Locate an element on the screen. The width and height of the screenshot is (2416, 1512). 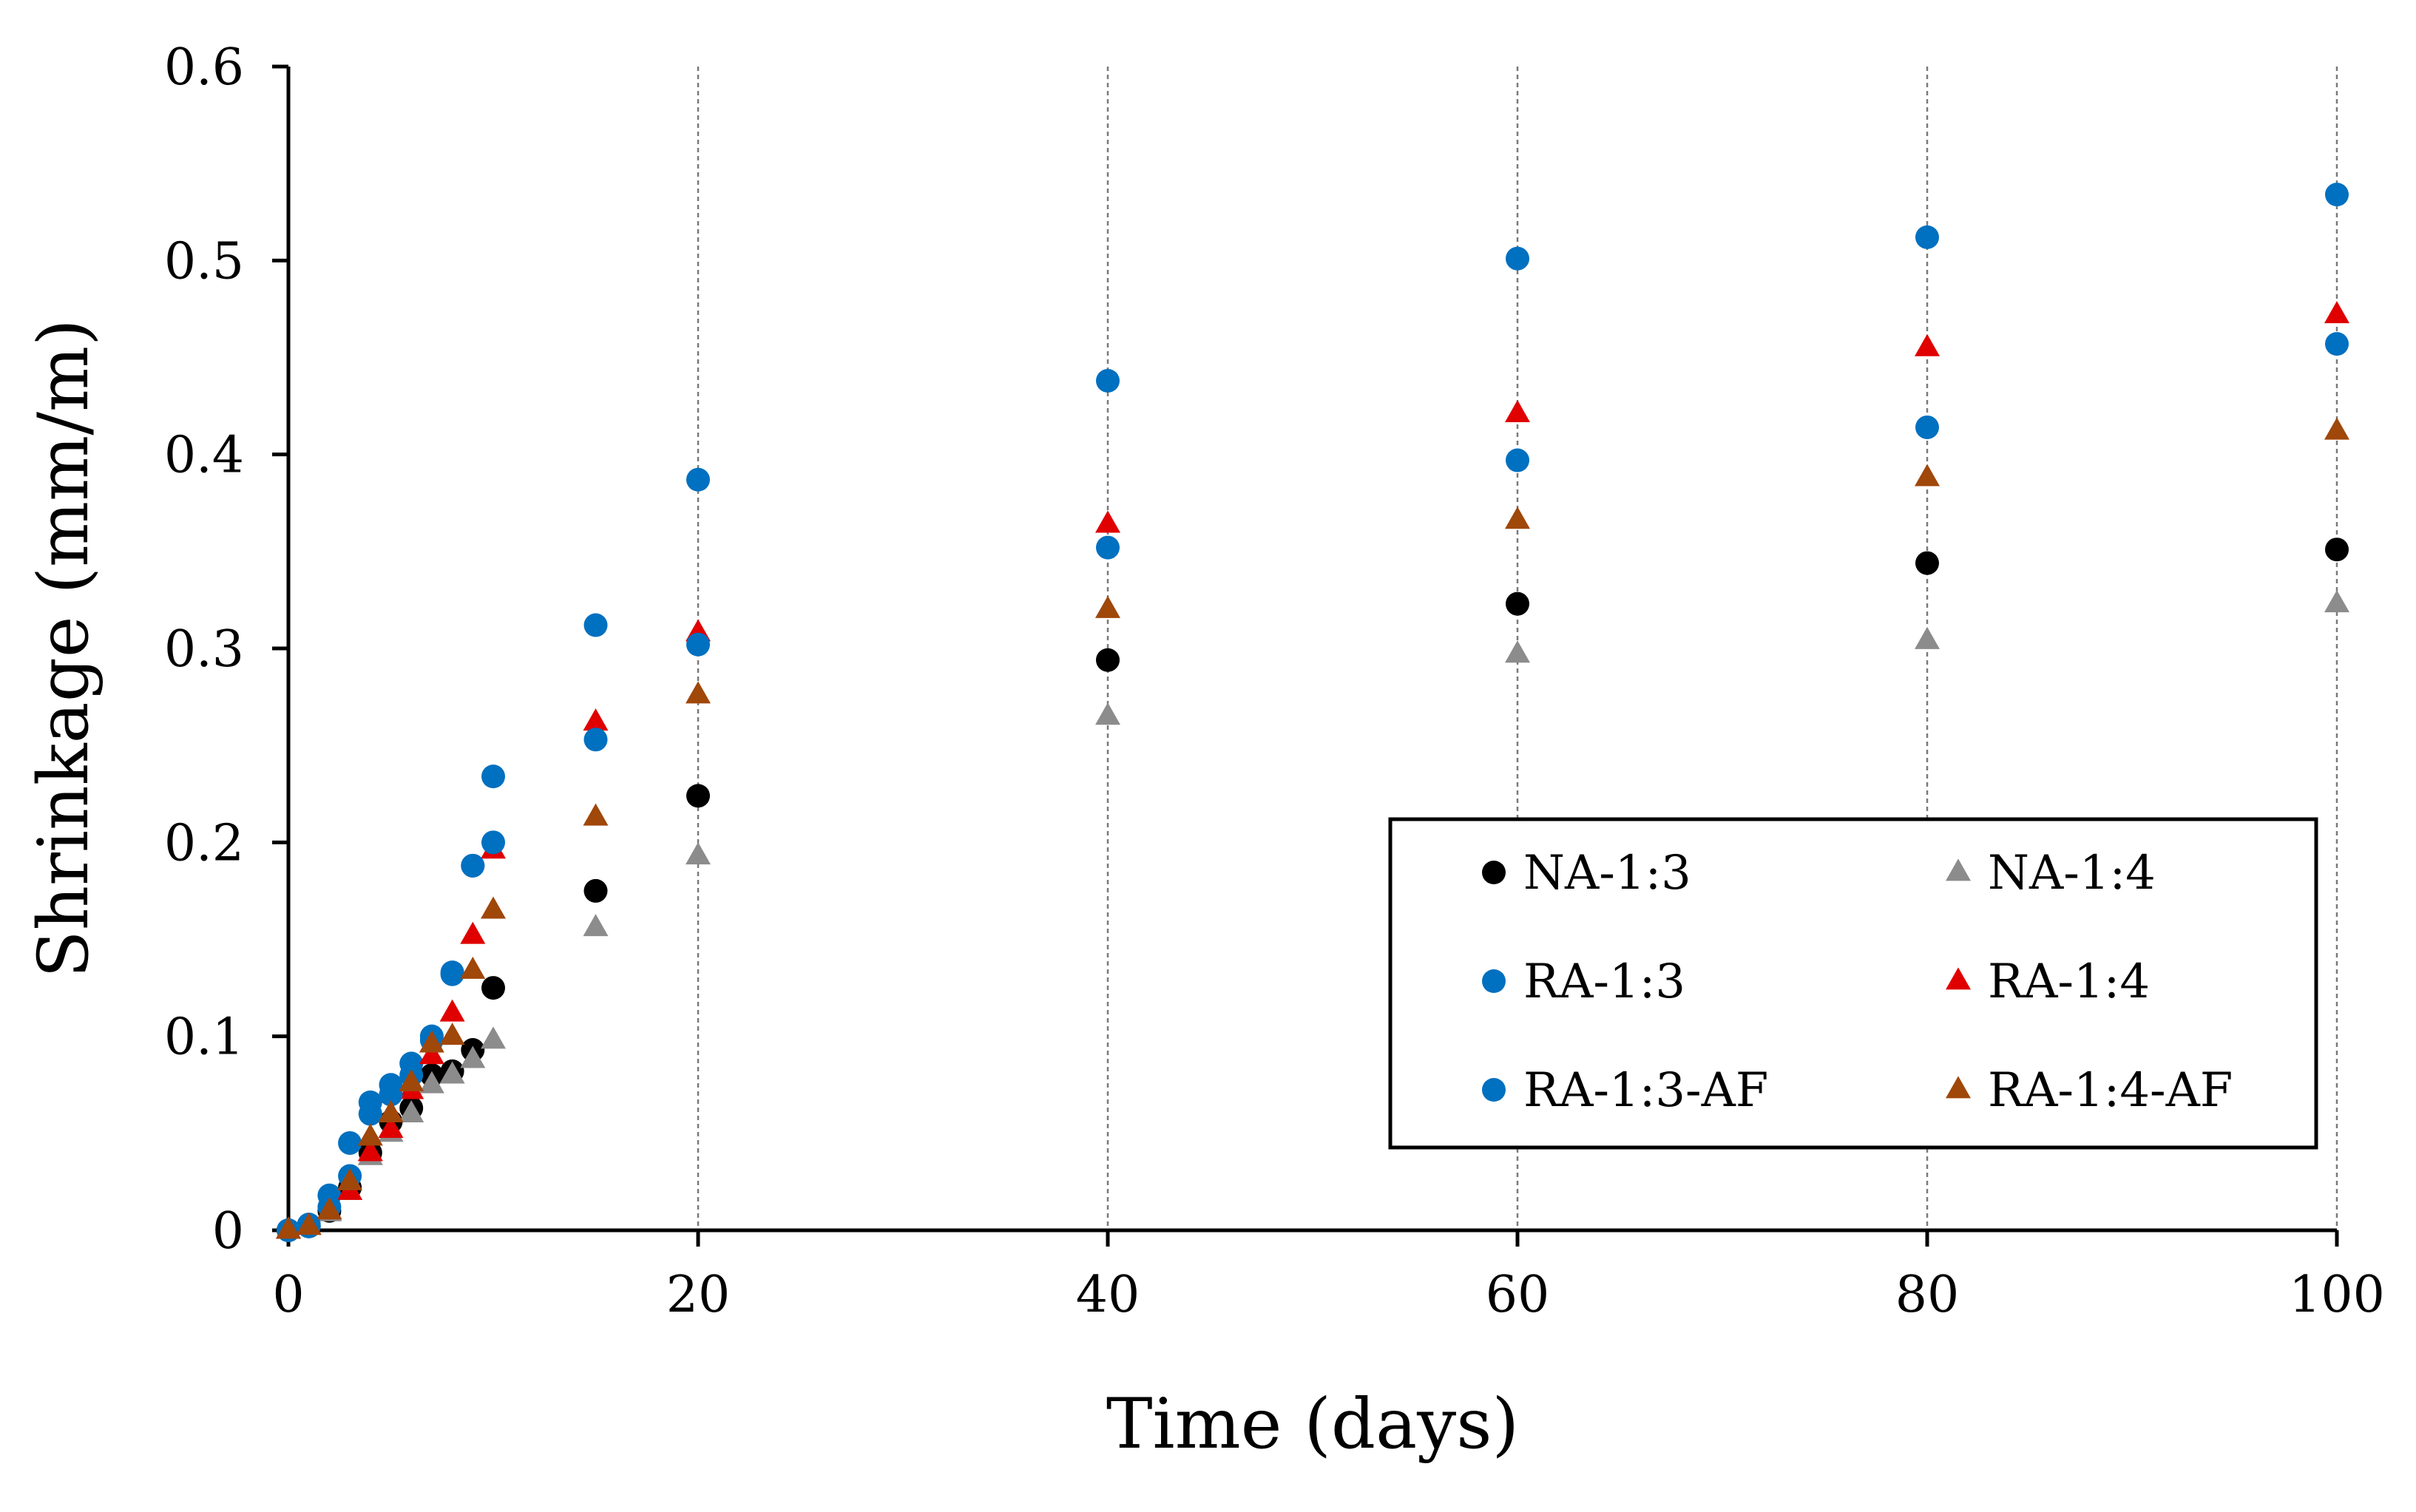
y-tick-label: 0.4 is located at coordinates (204, 456).